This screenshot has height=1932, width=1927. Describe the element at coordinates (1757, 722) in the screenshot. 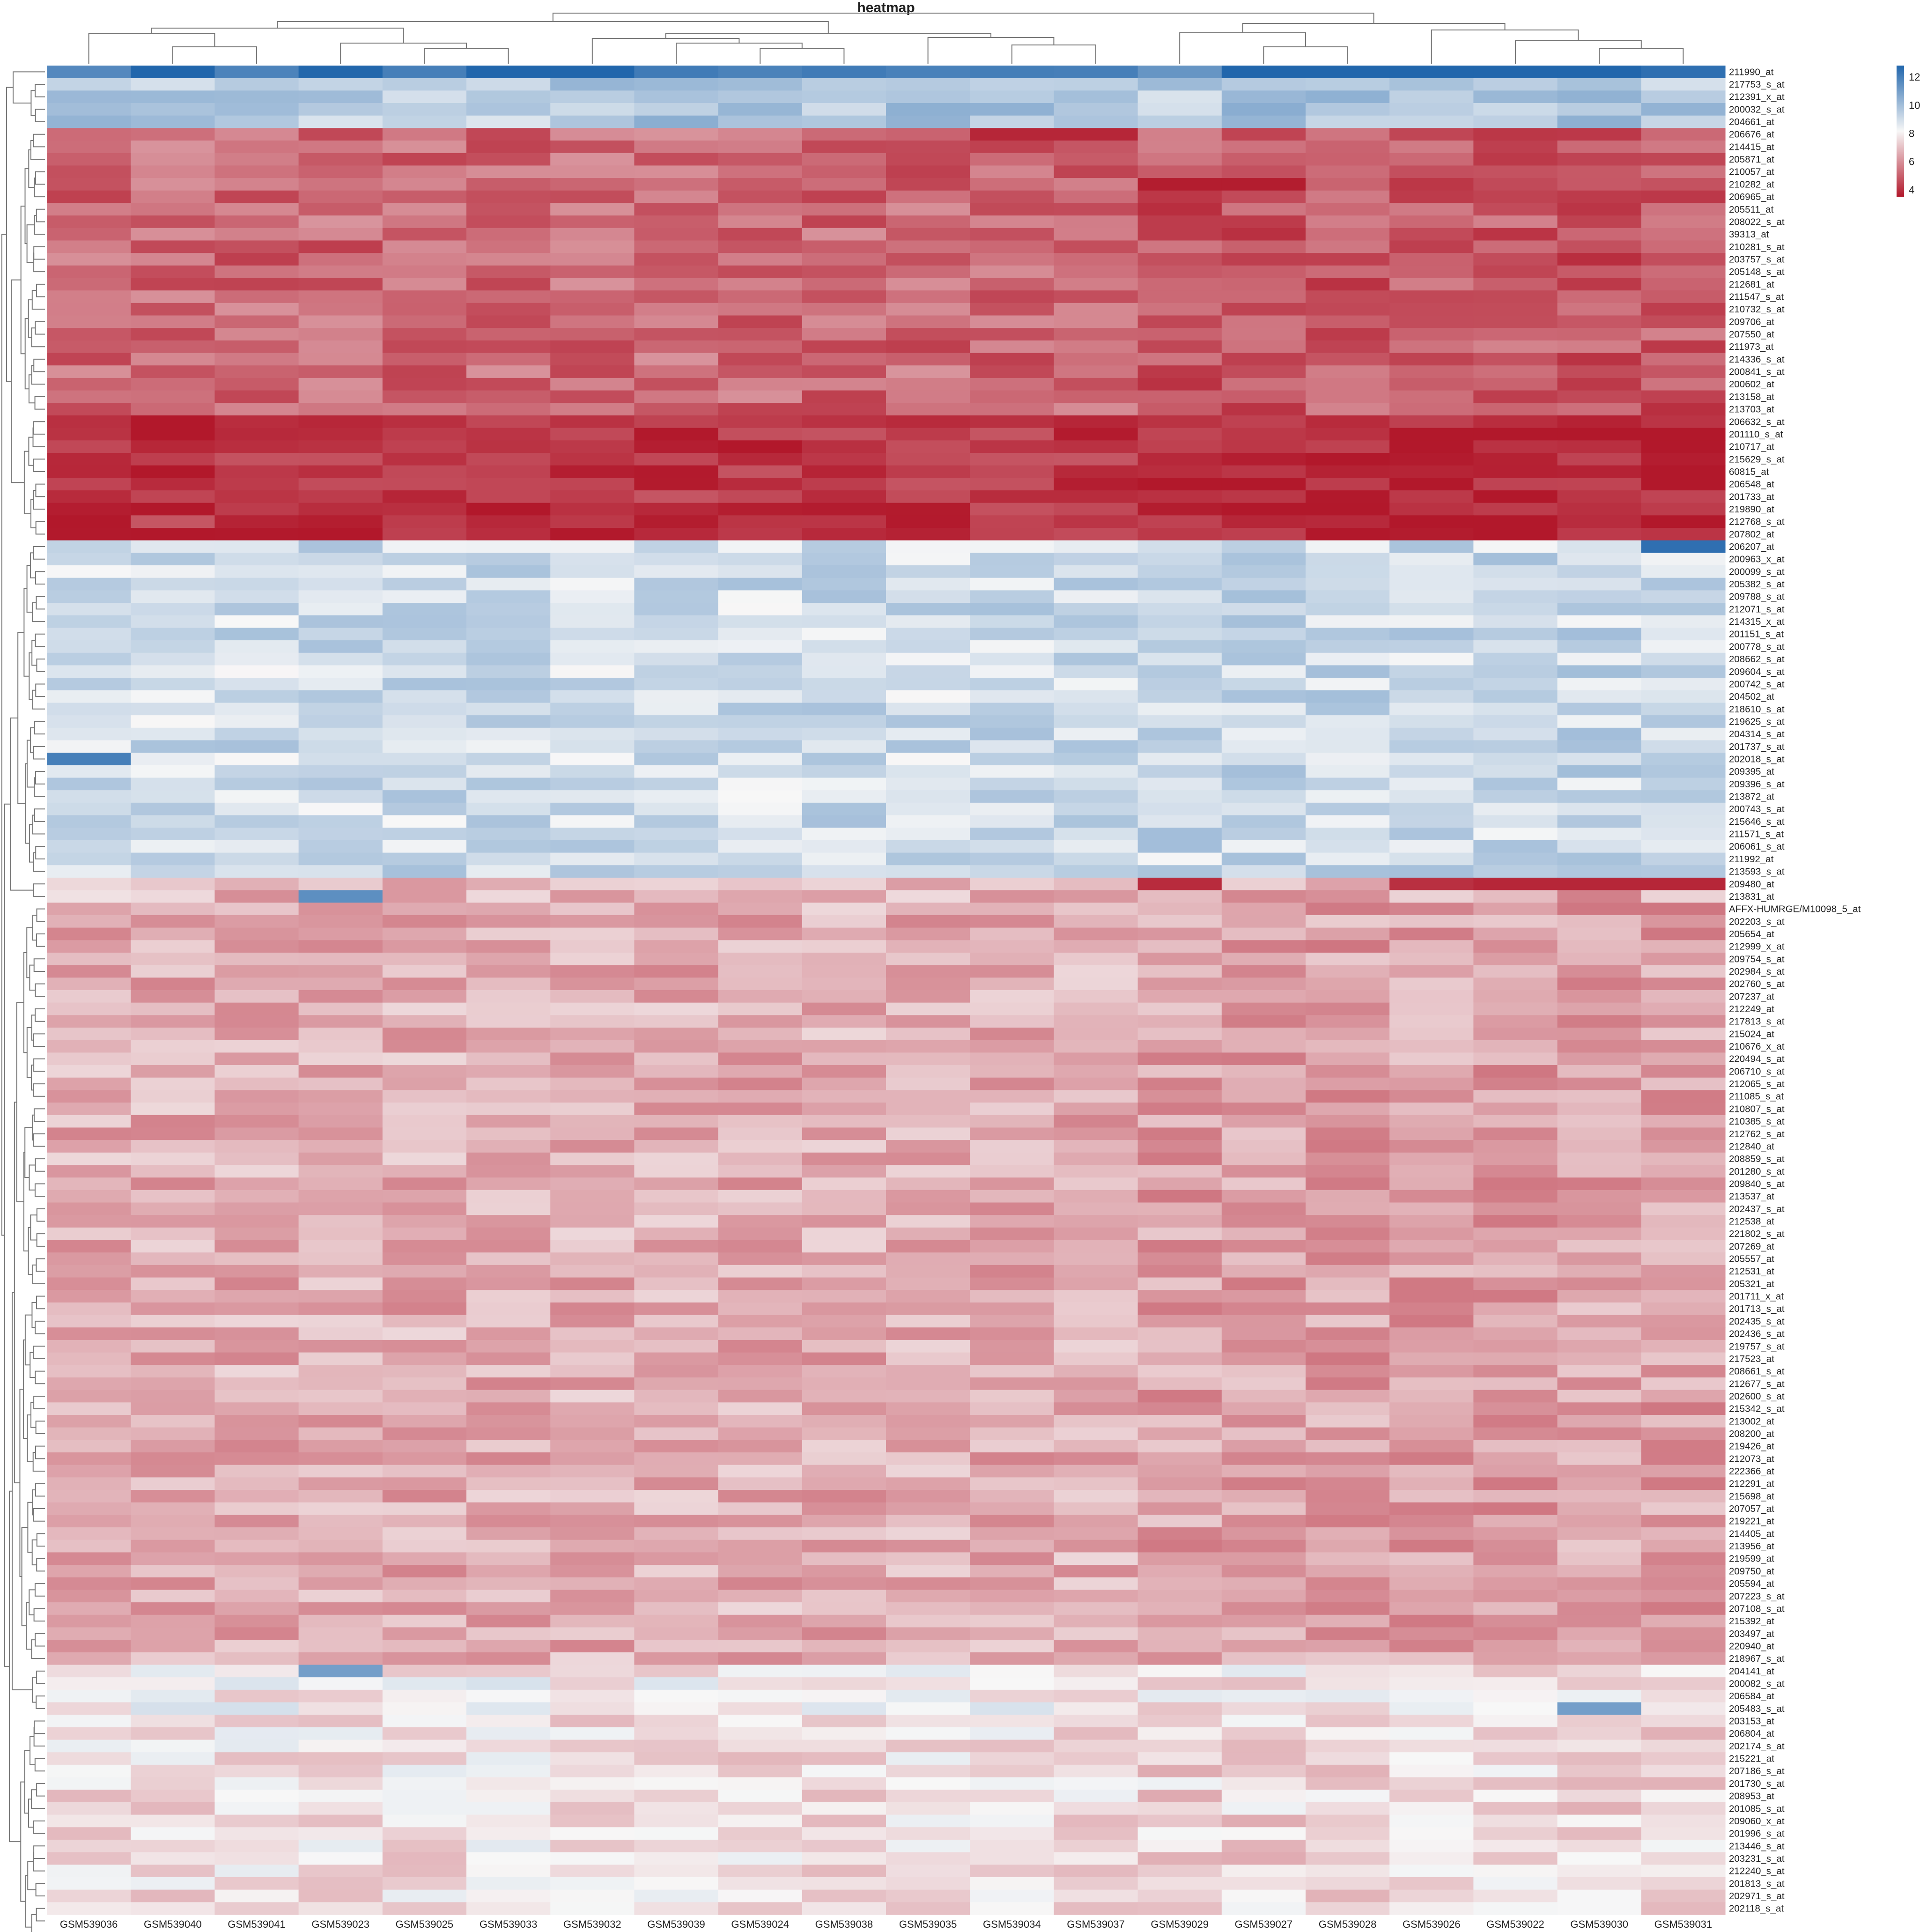

I see `row-label: 219625_s_at` at that location.